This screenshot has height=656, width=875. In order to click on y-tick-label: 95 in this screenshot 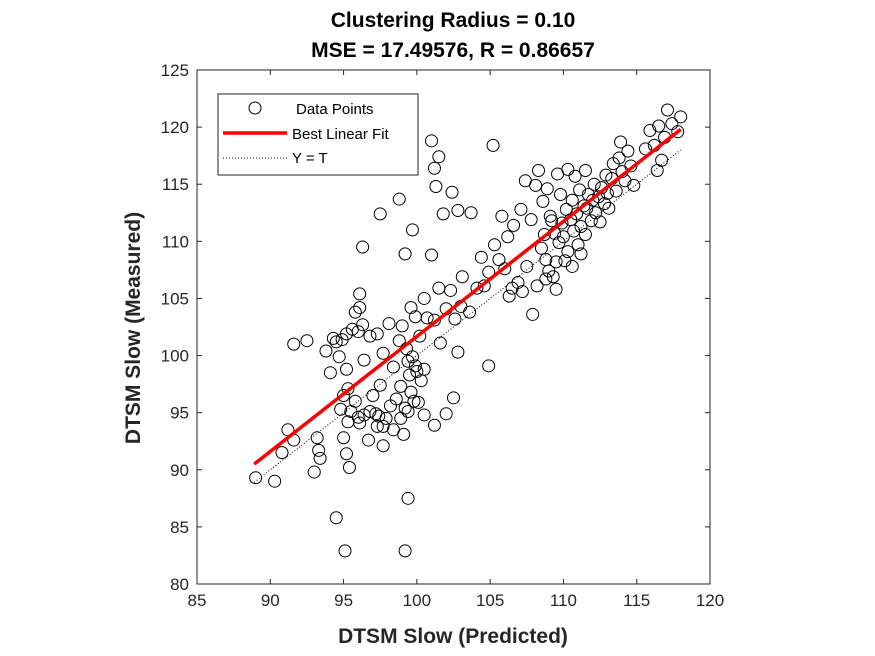, I will do `click(179, 413)`.